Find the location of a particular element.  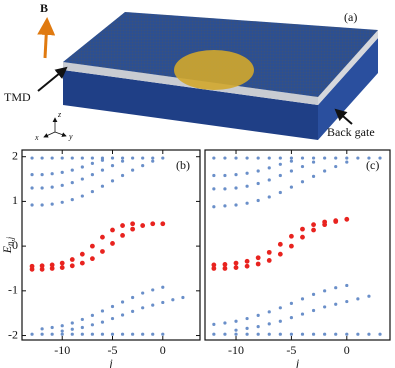

field-arrow is located at coordinates (46, 38).